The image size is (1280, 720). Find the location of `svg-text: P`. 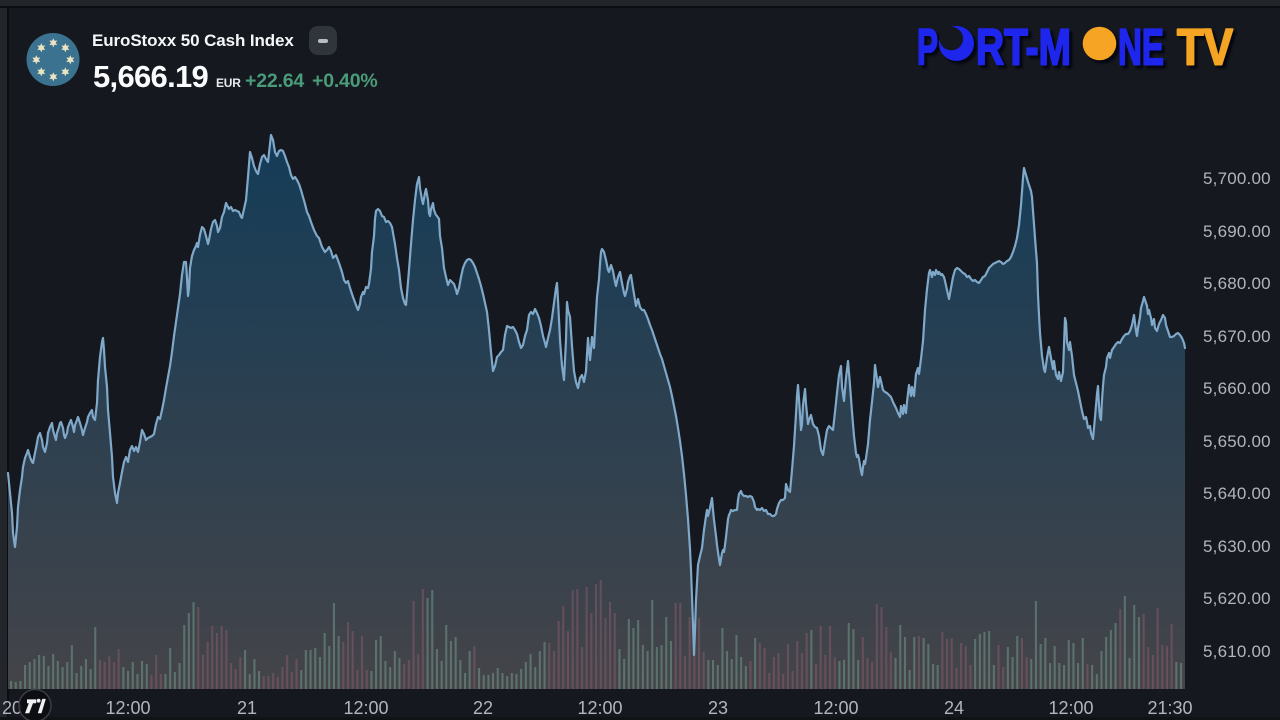

svg-text: P is located at coordinates (927, 47).